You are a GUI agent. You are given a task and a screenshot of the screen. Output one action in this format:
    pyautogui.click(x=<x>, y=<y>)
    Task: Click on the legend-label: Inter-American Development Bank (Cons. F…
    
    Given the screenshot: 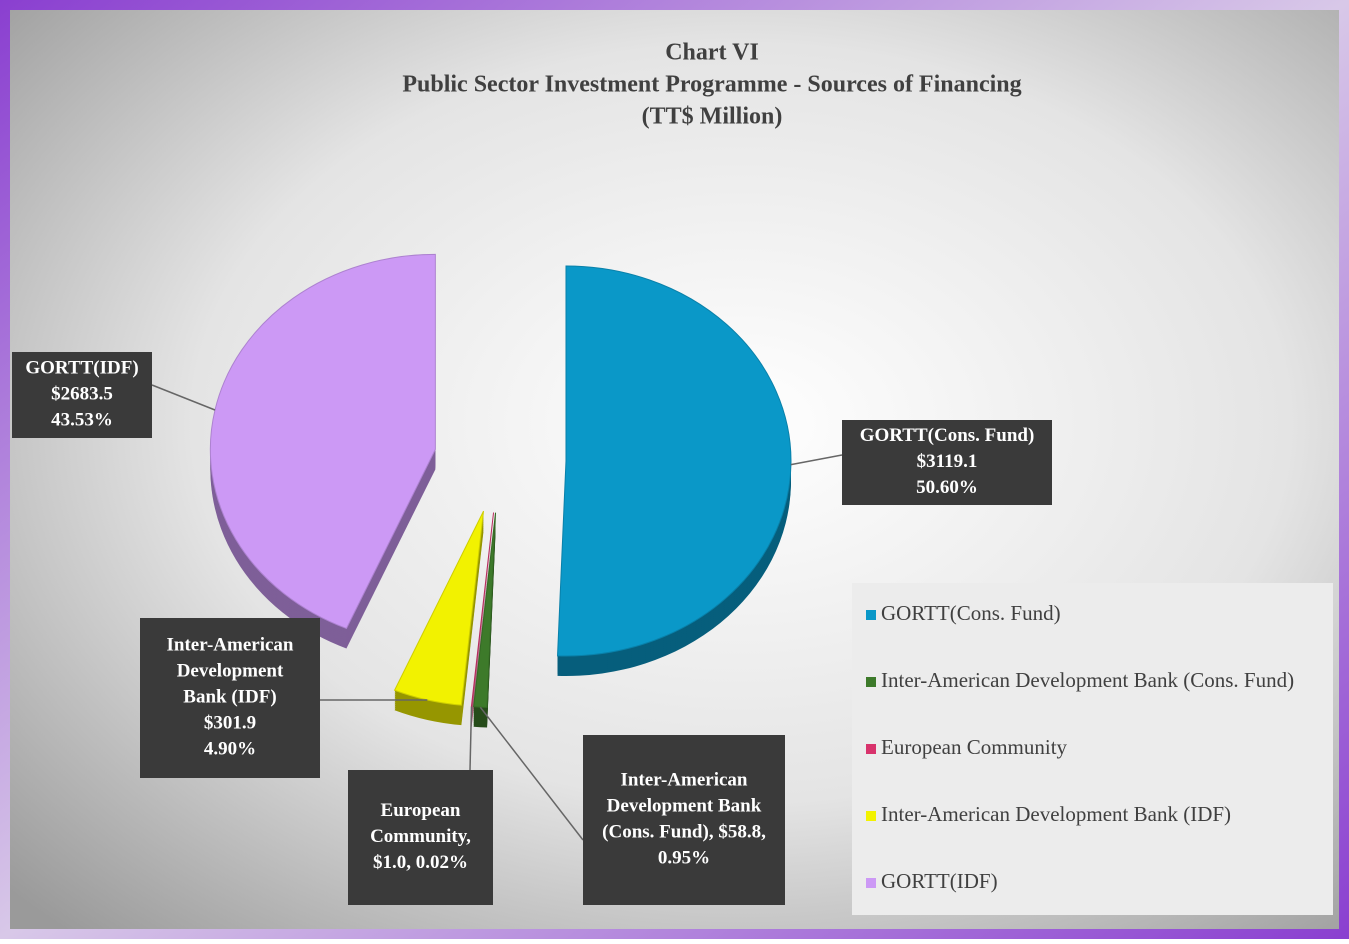 What is the action you would take?
    pyautogui.click(x=1087, y=680)
    